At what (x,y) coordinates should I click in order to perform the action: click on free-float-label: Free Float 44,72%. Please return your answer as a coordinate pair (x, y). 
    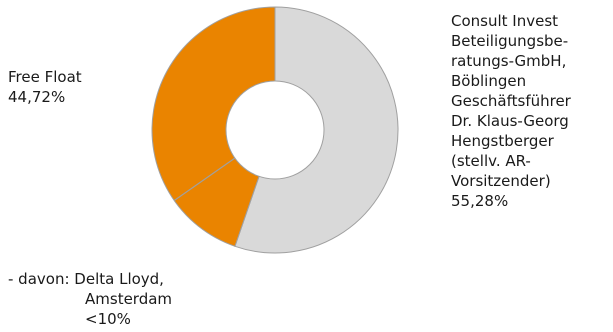
    Looking at the image, I should click on (45, 87).